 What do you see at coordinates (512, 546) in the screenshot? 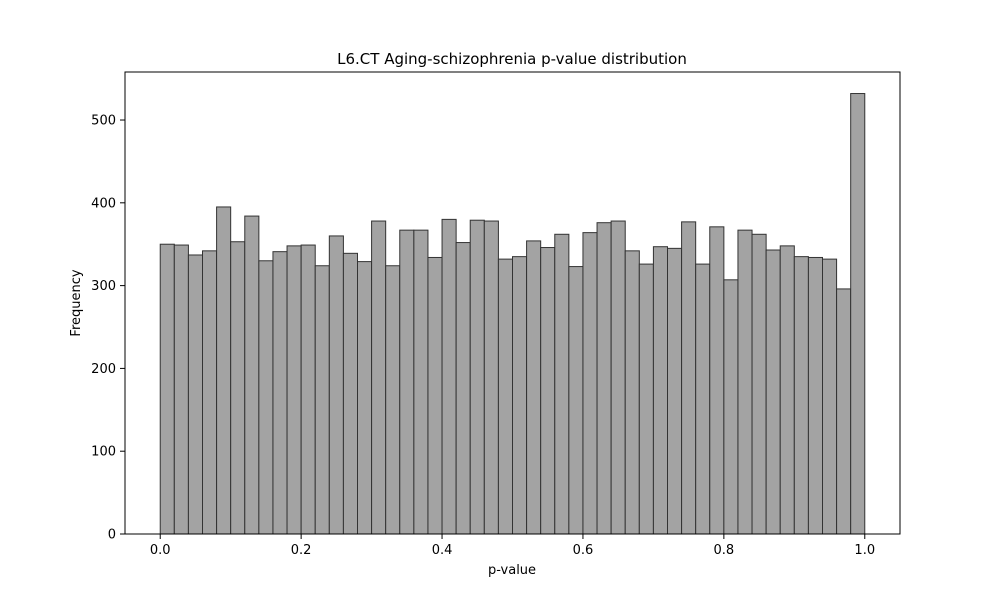
I see `x-axis-ticks: 0.0 0.2 0.4 0.6 0.8 1.0` at bounding box center [512, 546].